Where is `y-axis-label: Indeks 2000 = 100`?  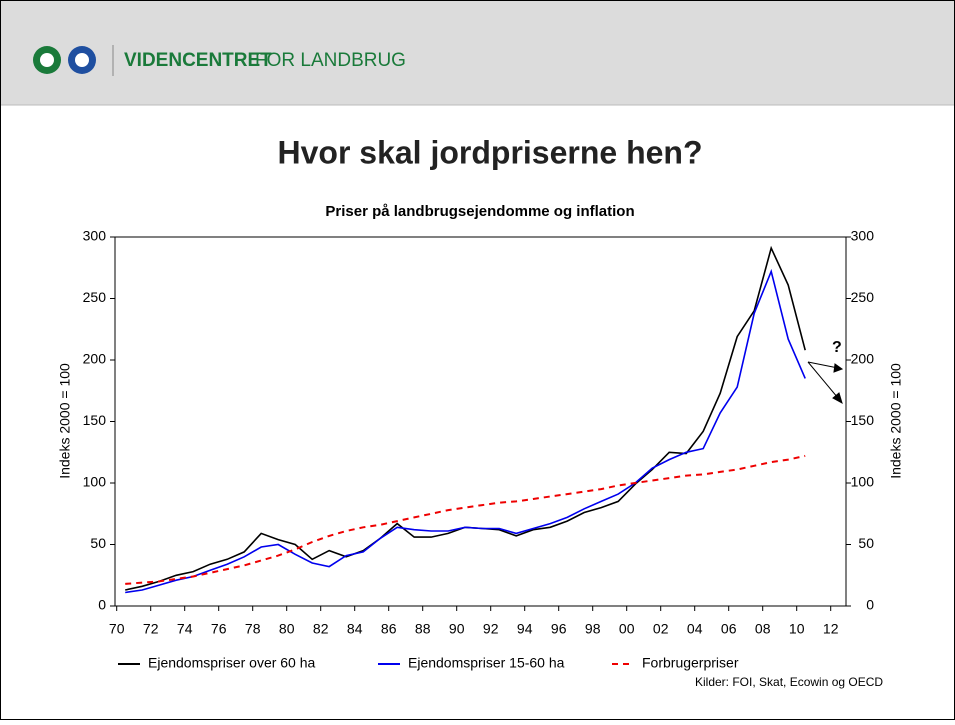 y-axis-label: Indeks 2000 = 100 is located at coordinates (65, 421).